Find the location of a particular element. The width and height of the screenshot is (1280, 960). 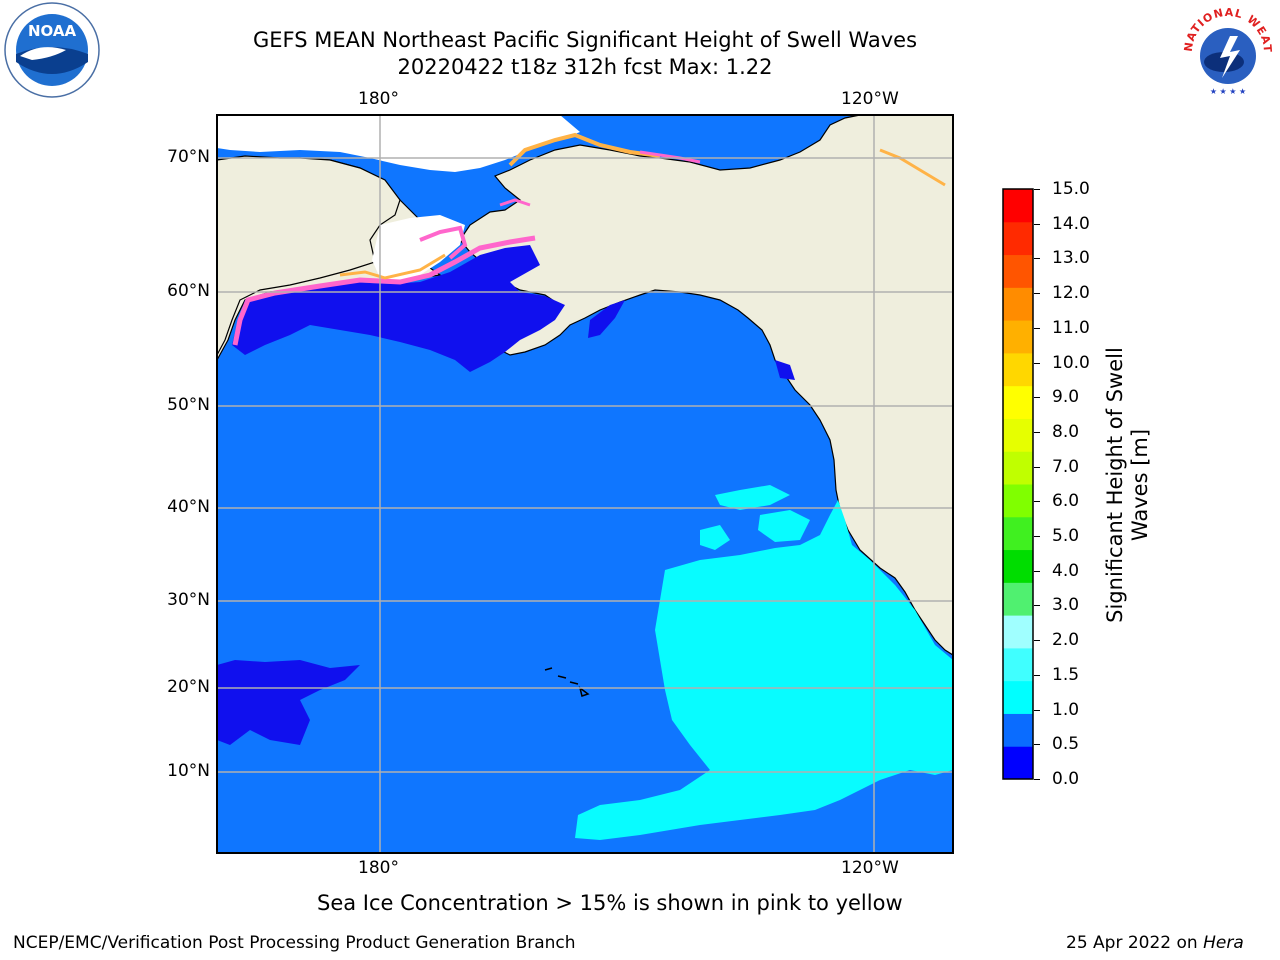

lon-label-top-120w: 120°W is located at coordinates (870, 99).